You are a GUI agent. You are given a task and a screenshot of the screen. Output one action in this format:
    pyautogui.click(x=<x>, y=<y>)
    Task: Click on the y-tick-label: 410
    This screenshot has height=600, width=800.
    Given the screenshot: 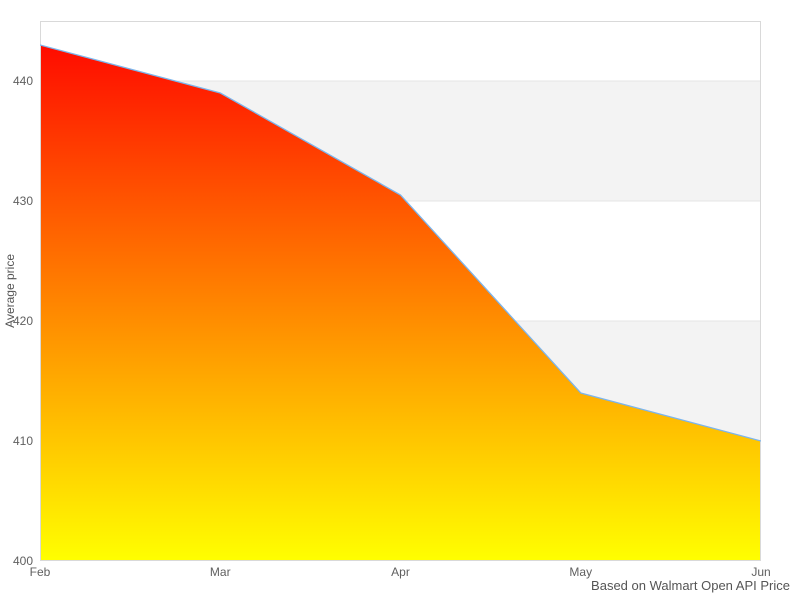 What is the action you would take?
    pyautogui.click(x=22, y=441)
    